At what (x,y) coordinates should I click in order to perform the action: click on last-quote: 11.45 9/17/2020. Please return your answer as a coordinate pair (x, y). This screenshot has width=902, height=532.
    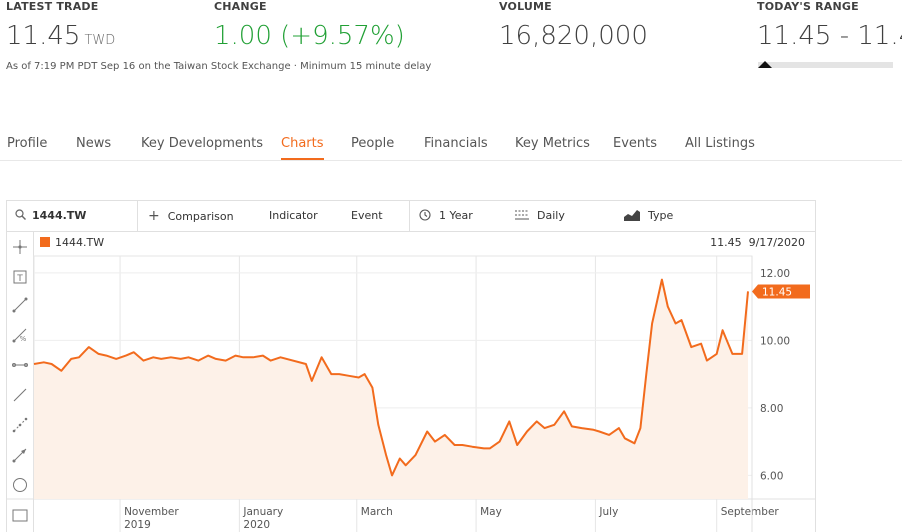
    Looking at the image, I should click on (757, 242).